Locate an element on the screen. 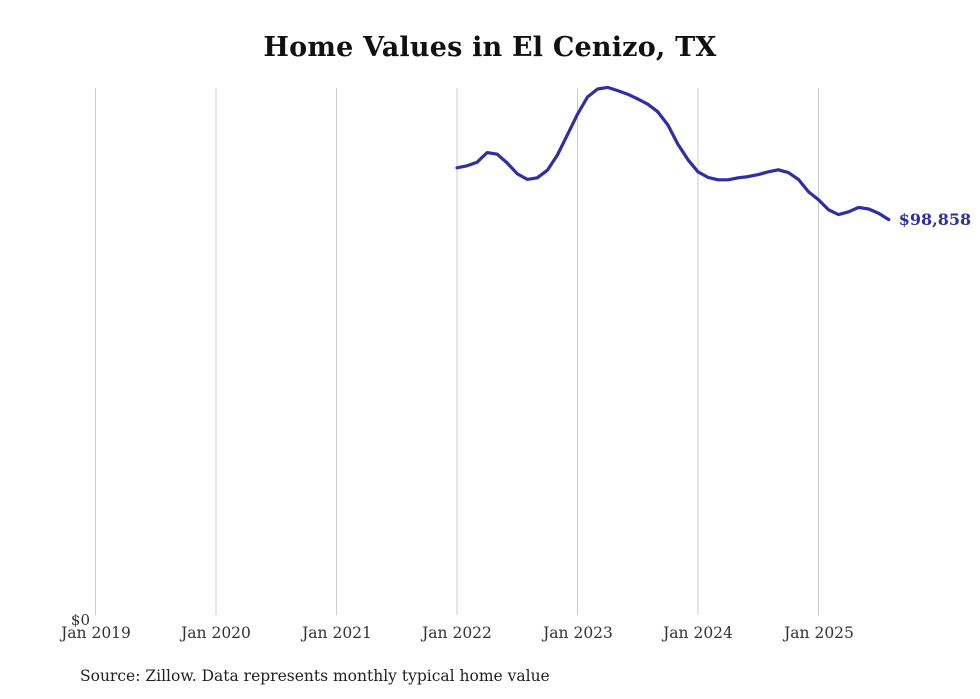  series-end-value-label: $98,858 is located at coordinates (935, 219).